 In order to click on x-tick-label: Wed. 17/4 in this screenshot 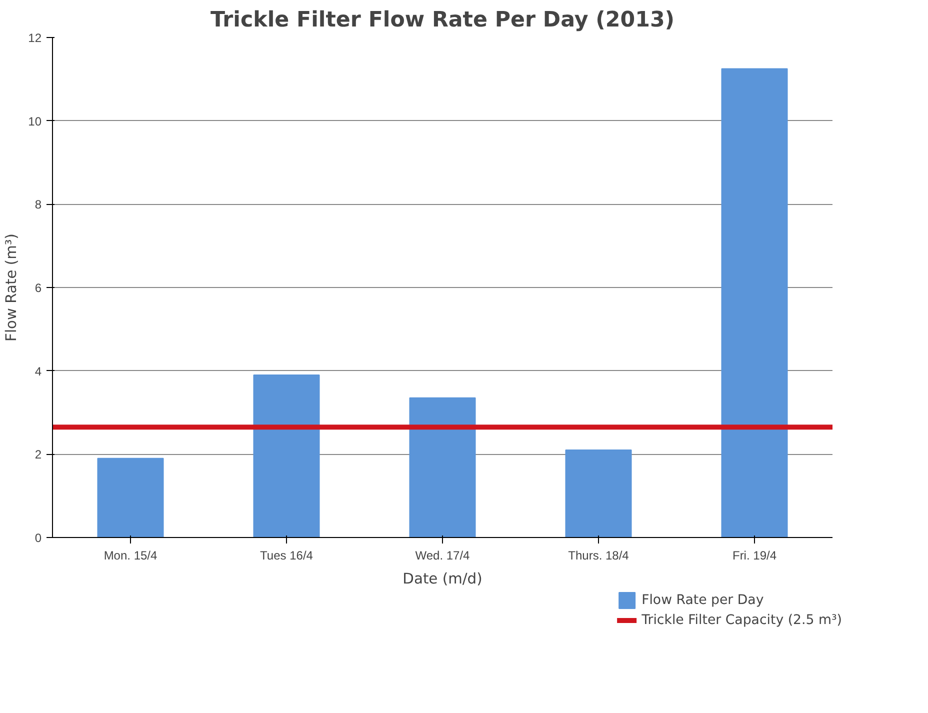, I will do `click(442, 555)`.